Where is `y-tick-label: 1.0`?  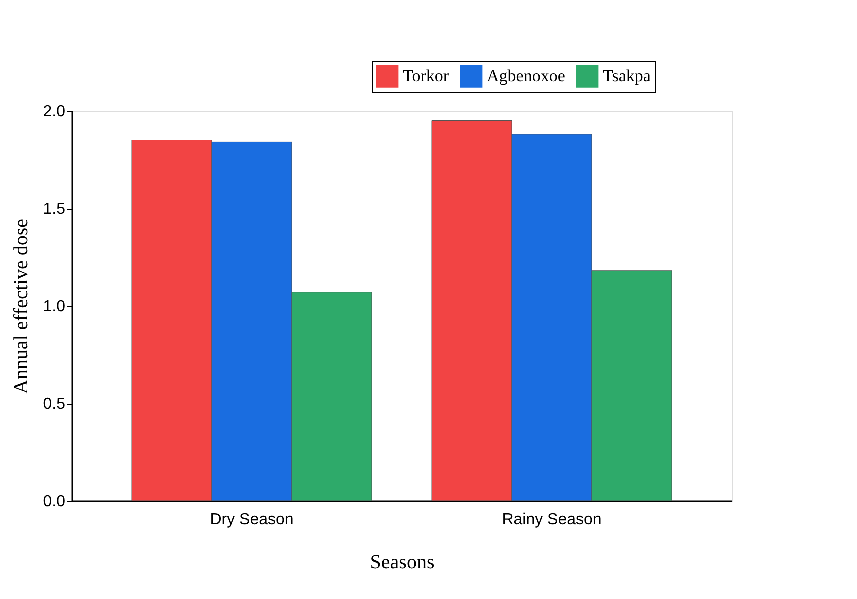 y-tick-label: 1.0 is located at coordinates (54, 307).